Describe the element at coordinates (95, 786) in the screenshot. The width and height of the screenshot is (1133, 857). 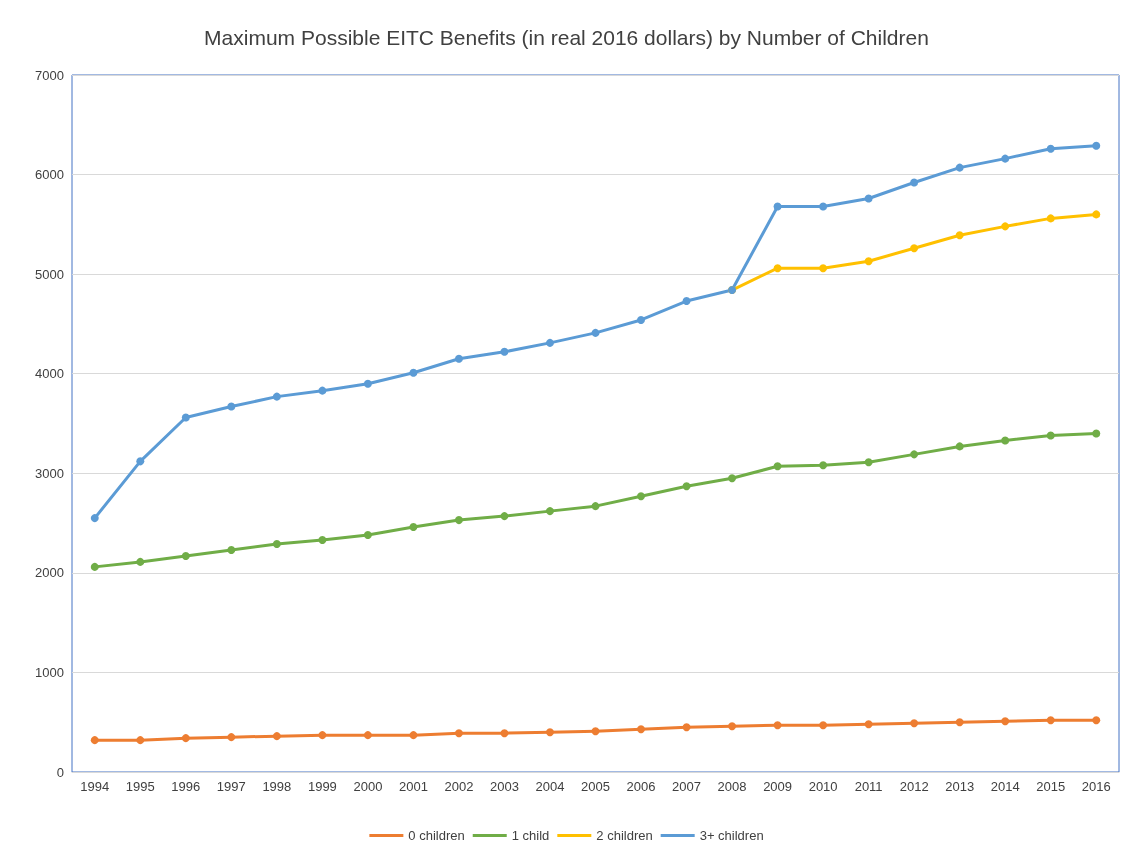
I see `x-tick-label: 1994` at that location.